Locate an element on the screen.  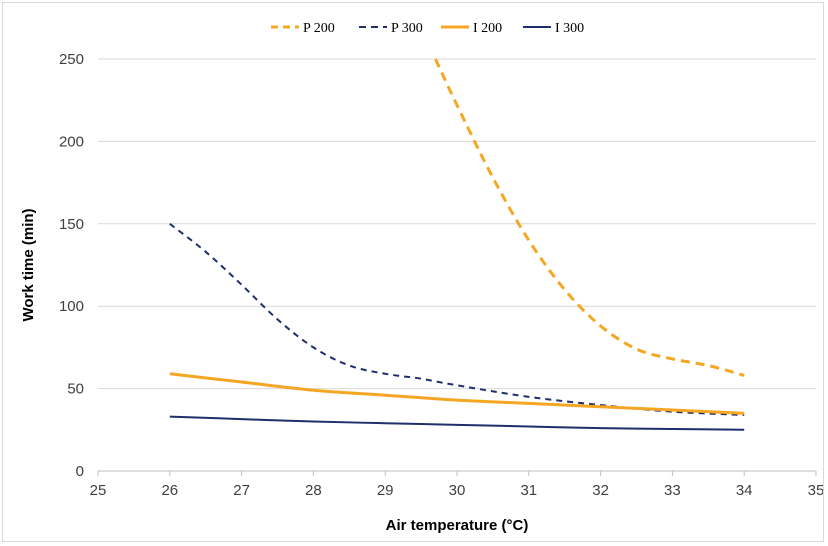
legend-label: I 300 is located at coordinates (569, 28).